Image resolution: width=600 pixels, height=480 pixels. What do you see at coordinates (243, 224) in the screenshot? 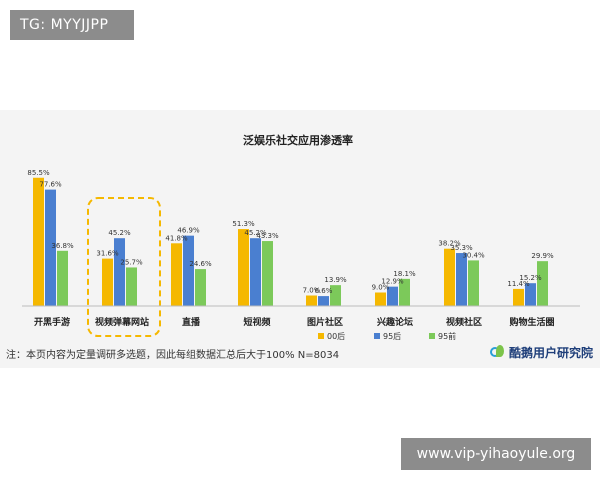
I see `data-label-4-series-1: 51.3%` at bounding box center [243, 224].